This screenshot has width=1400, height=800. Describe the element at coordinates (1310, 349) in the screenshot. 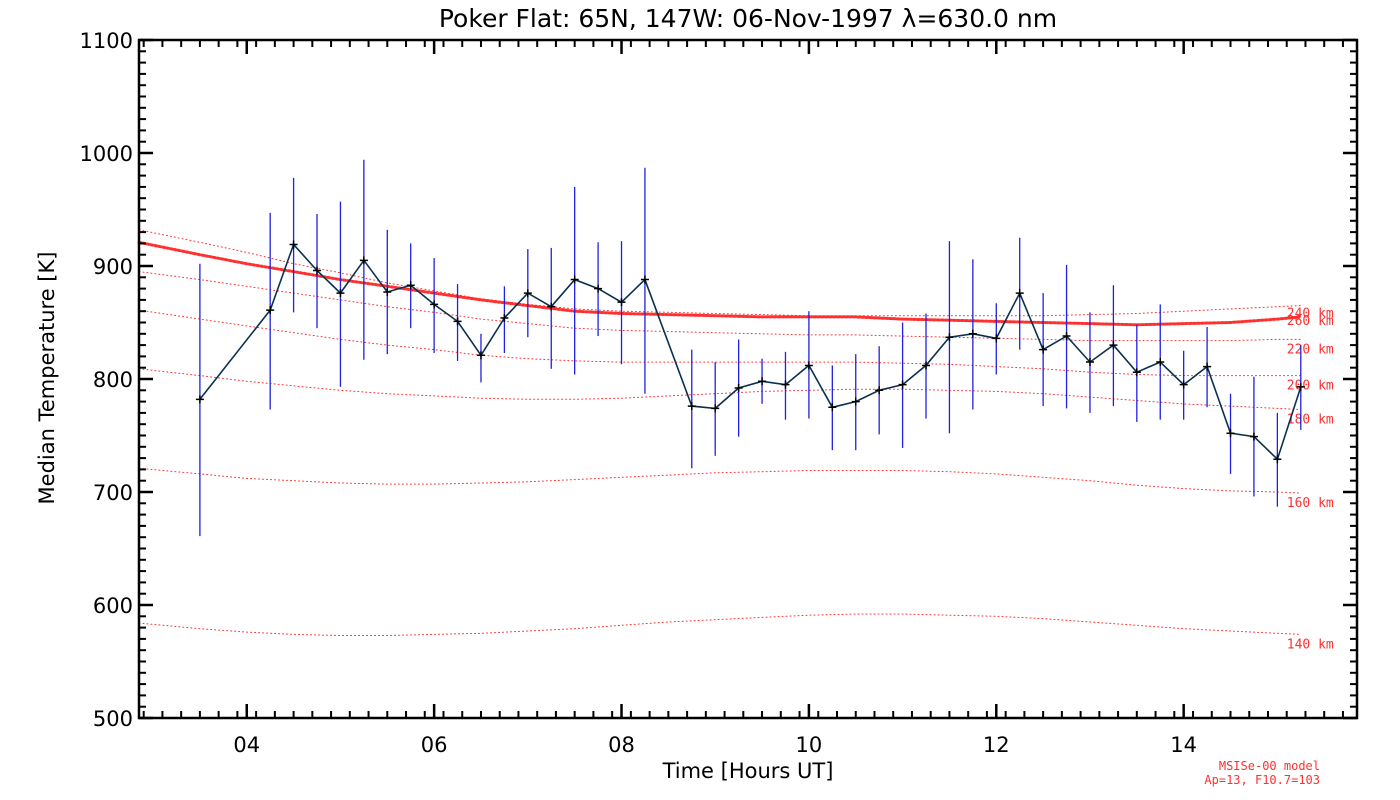

I see `model-label-220-km: 220 km` at that location.